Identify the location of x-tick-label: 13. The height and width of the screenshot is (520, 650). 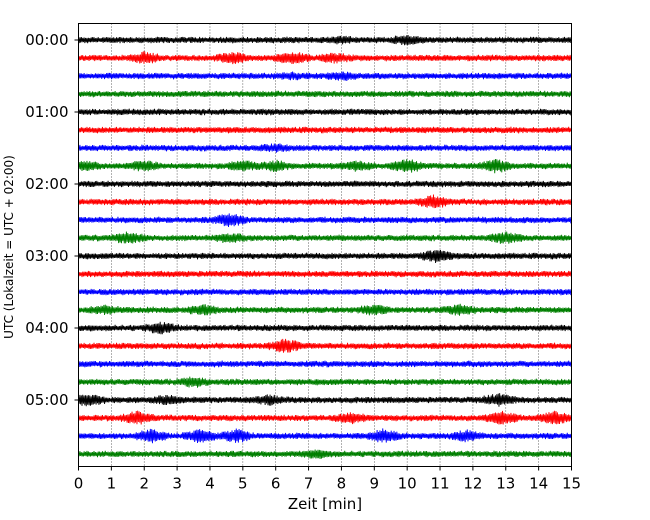
(505, 484).